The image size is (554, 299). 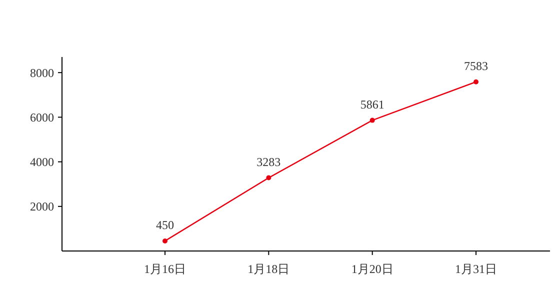 I want to click on x-tick-label: 1月16日, so click(x=165, y=269).